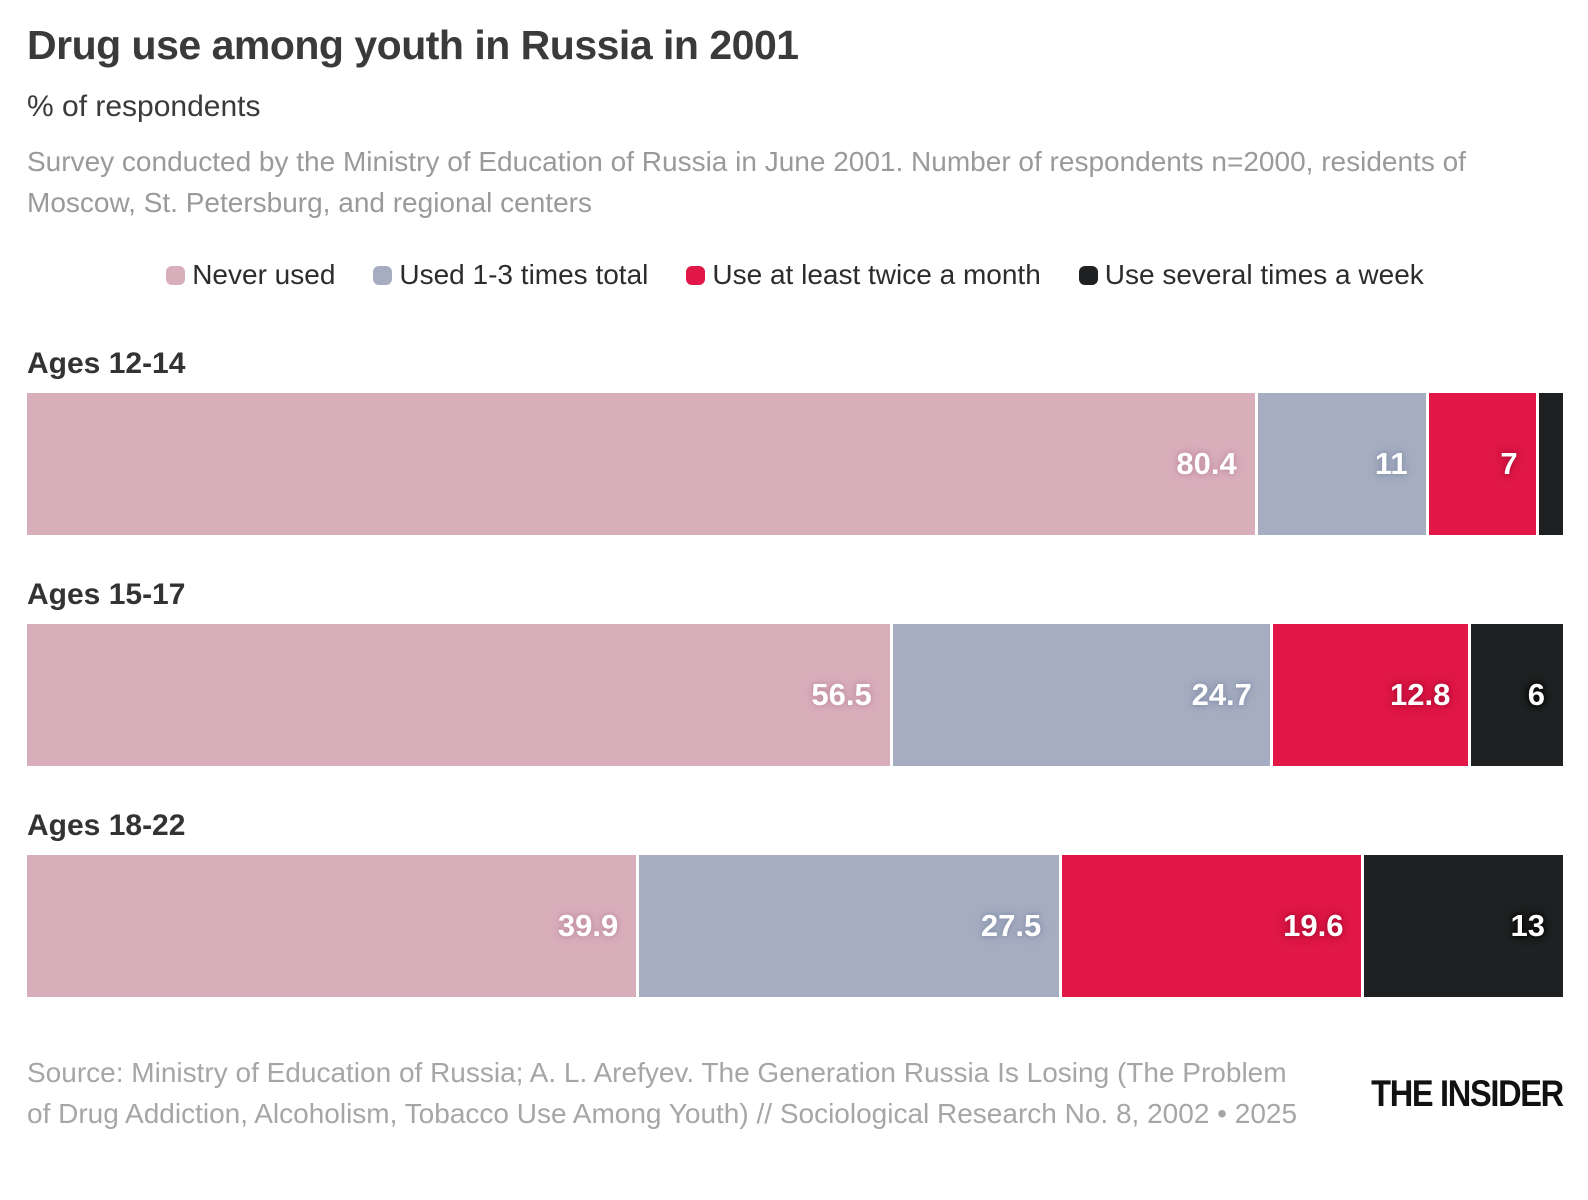  Describe the element at coordinates (1313, 926) in the screenshot. I see `value-label: 19.6` at that location.